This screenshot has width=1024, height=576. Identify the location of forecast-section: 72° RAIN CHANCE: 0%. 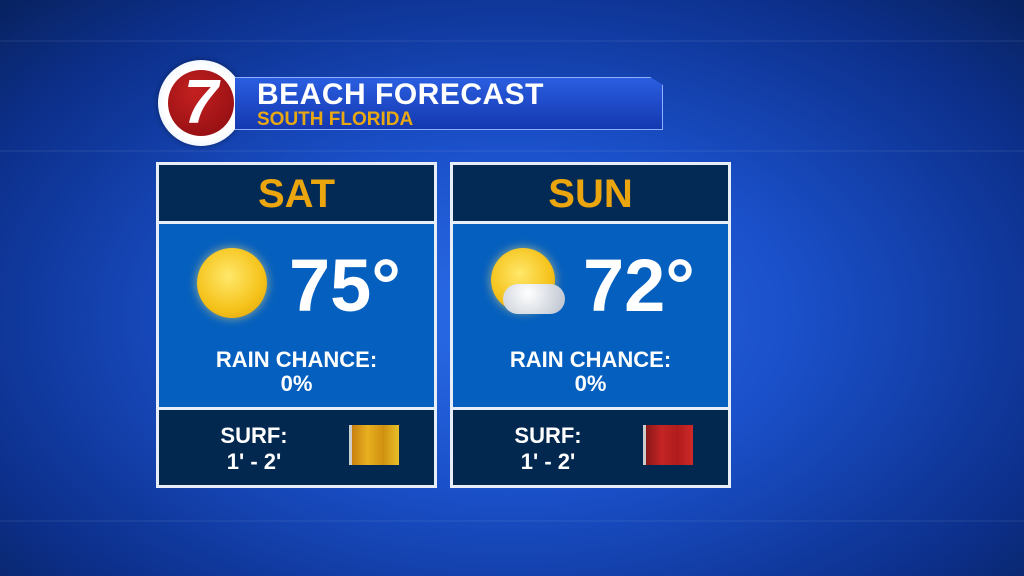
(590, 315).